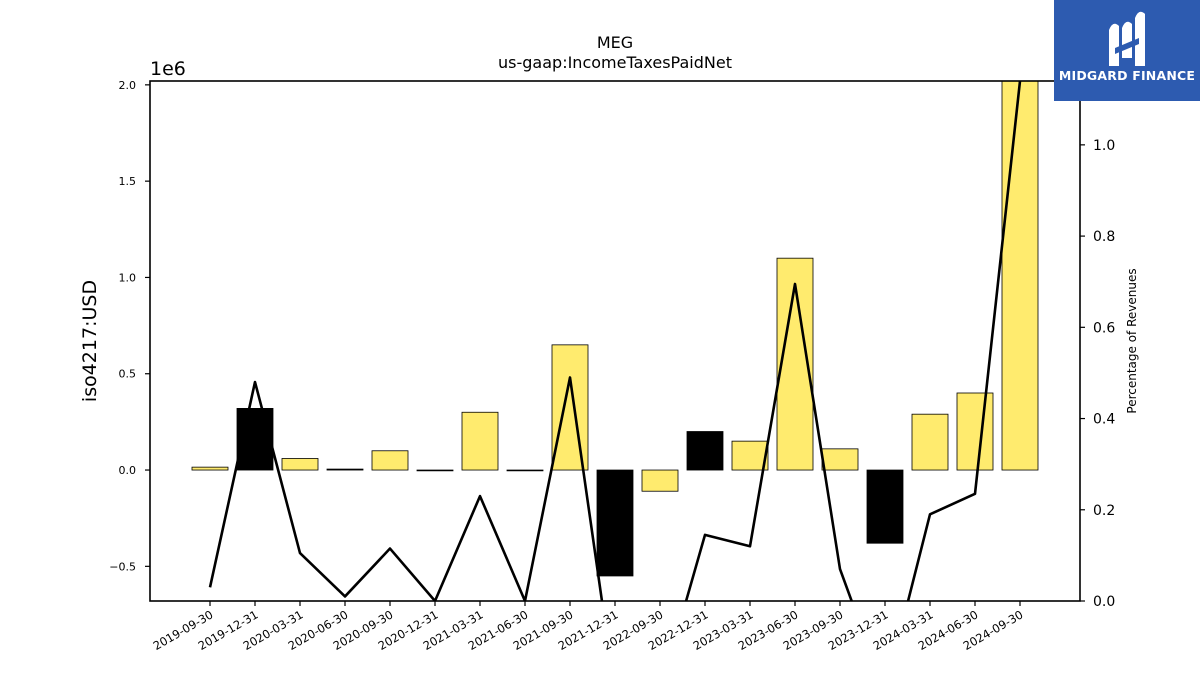  What do you see at coordinates (1127, 75) in the screenshot?
I see `logo-text: MIDGARD FINANCE` at bounding box center [1127, 75].